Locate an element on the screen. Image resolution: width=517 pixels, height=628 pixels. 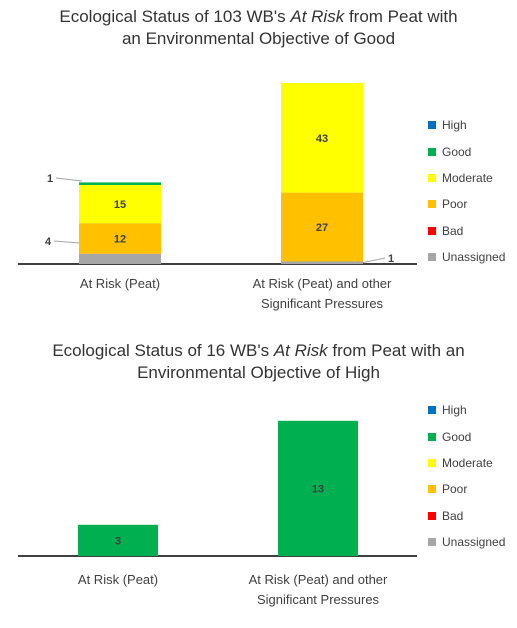
title-line-2: an Environmental Objective of Good is located at coordinates (258, 38).